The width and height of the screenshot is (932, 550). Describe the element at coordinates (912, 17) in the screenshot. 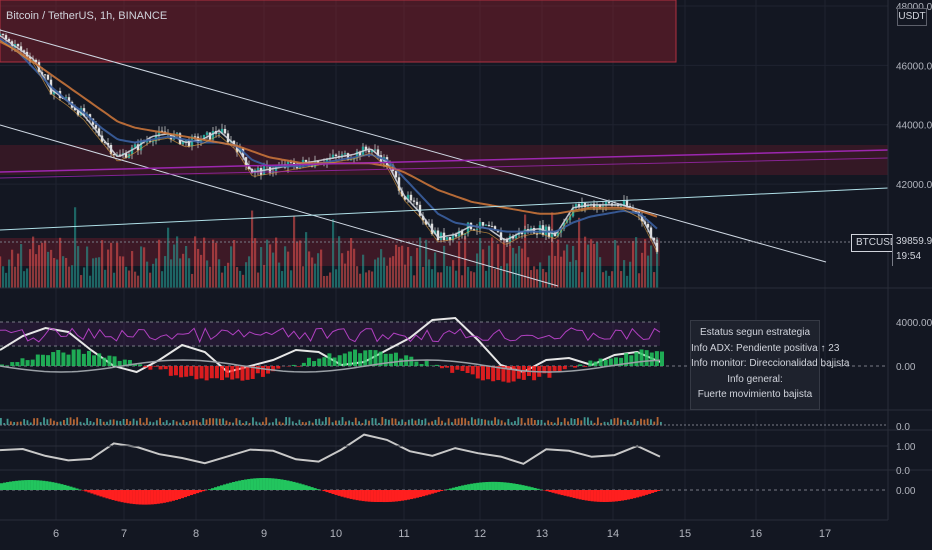

I see `currency-label: USDT` at that location.